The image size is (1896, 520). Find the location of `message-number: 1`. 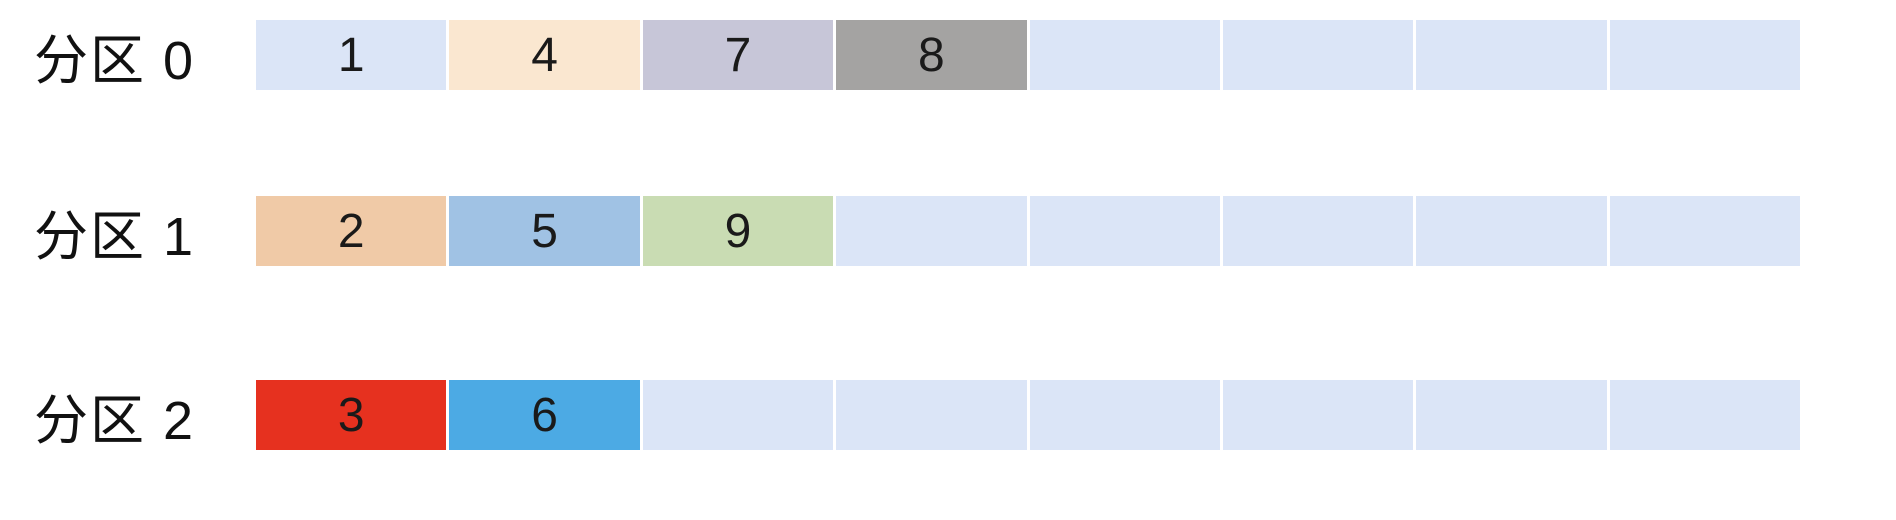

message-number: 1 is located at coordinates (351, 55).